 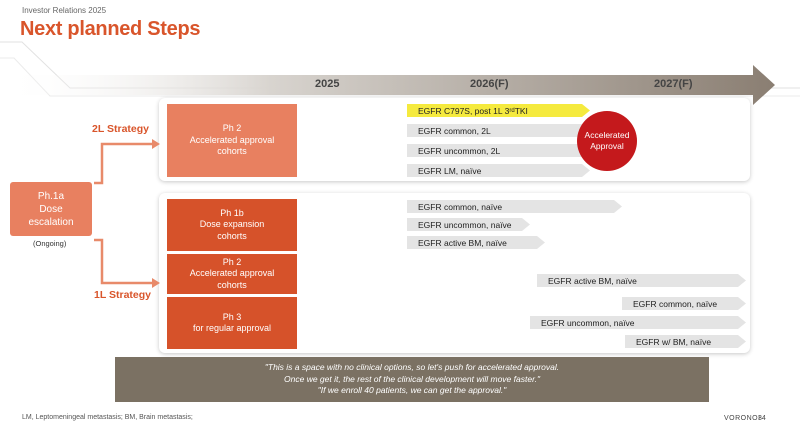 What do you see at coordinates (232, 328) in the screenshot?
I see `ph3-line2: for regular approval` at bounding box center [232, 328].